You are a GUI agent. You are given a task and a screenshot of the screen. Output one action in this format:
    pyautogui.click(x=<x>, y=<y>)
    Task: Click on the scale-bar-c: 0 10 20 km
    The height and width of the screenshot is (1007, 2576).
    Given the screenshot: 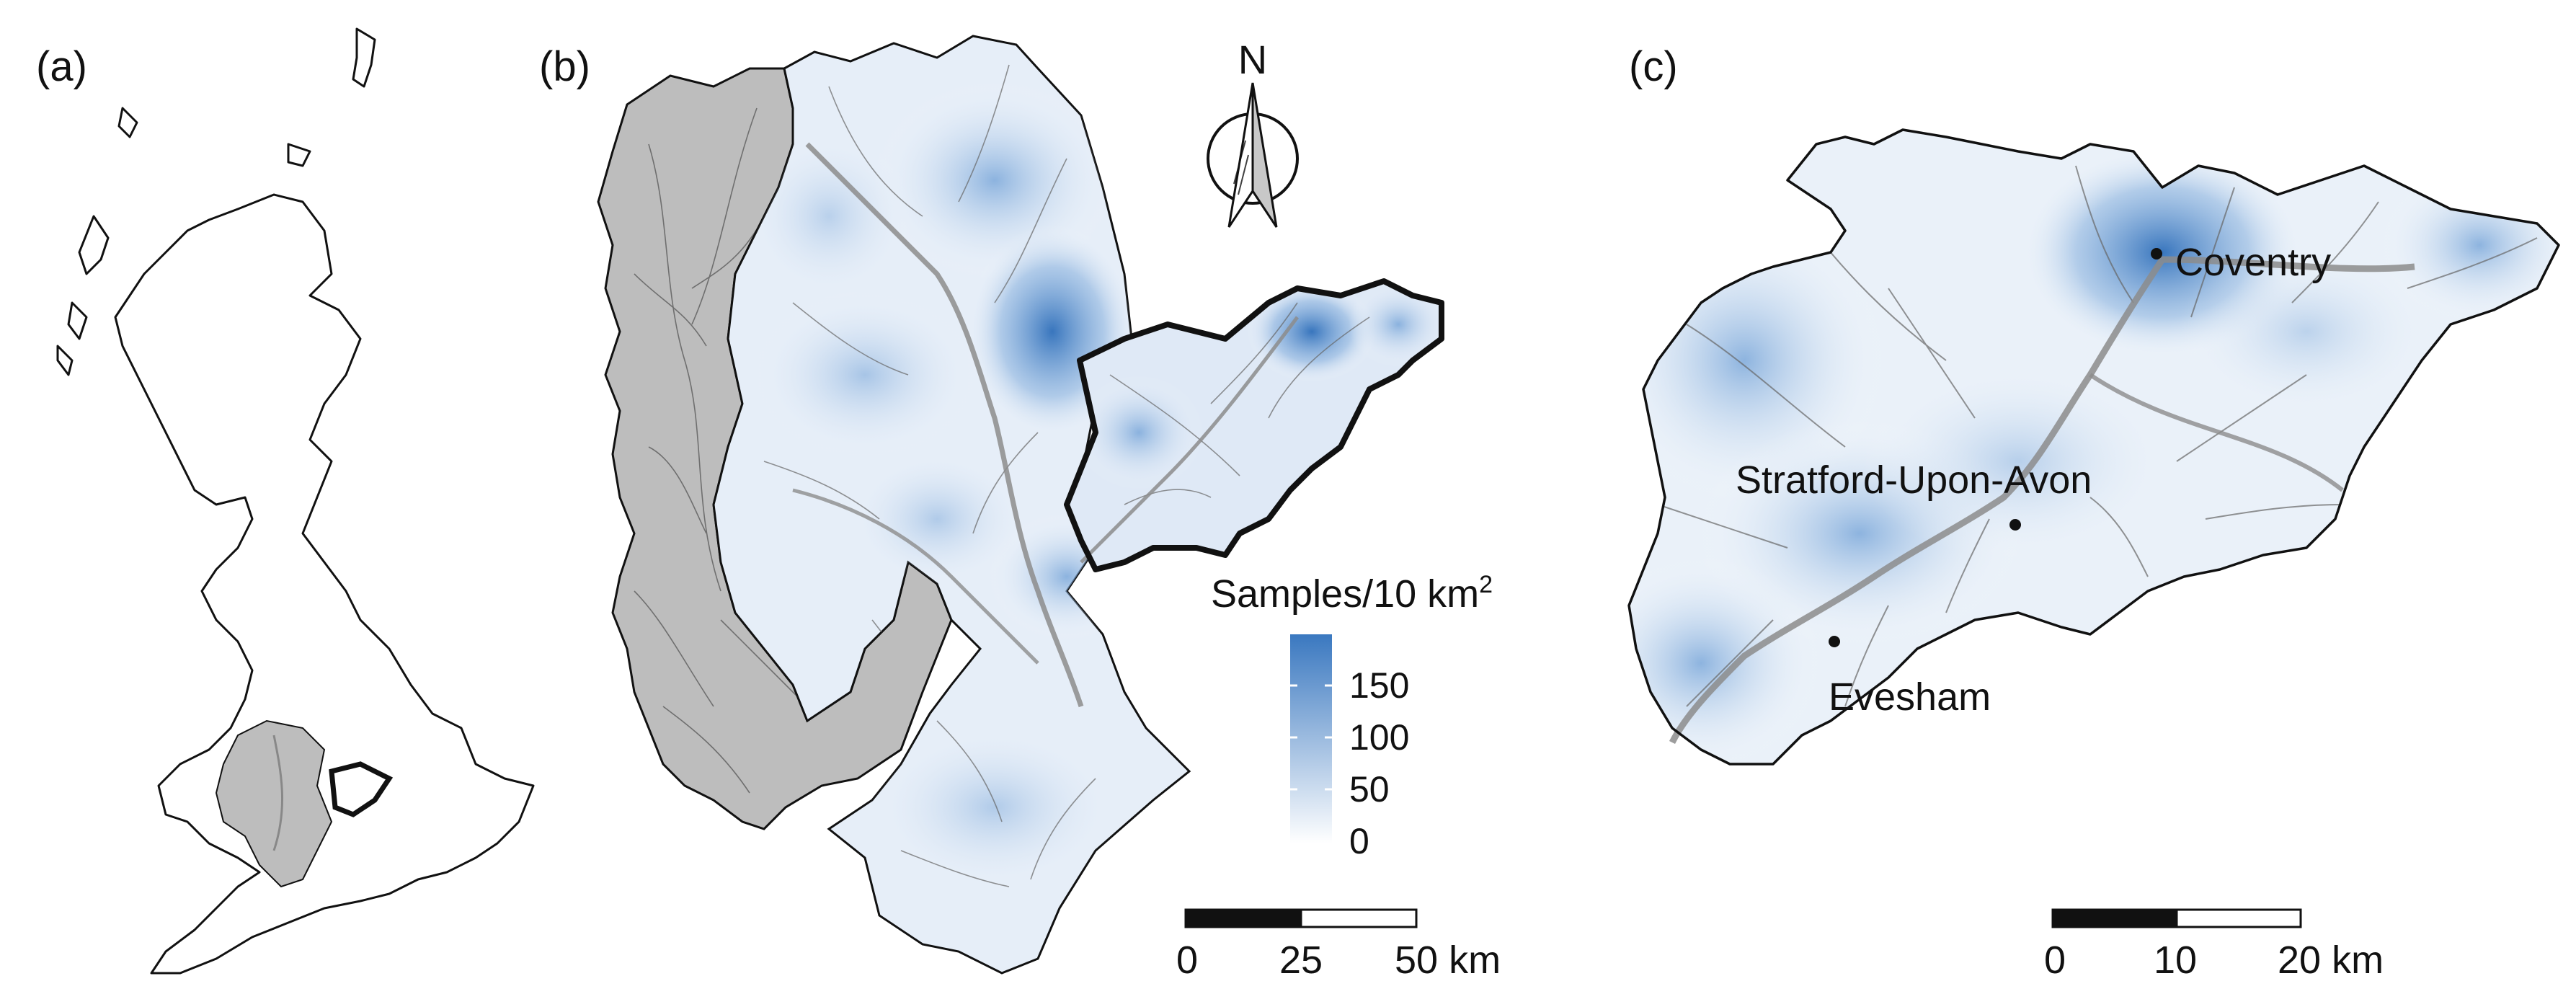 What is the action you would take?
    pyautogui.click(x=2214, y=945)
    